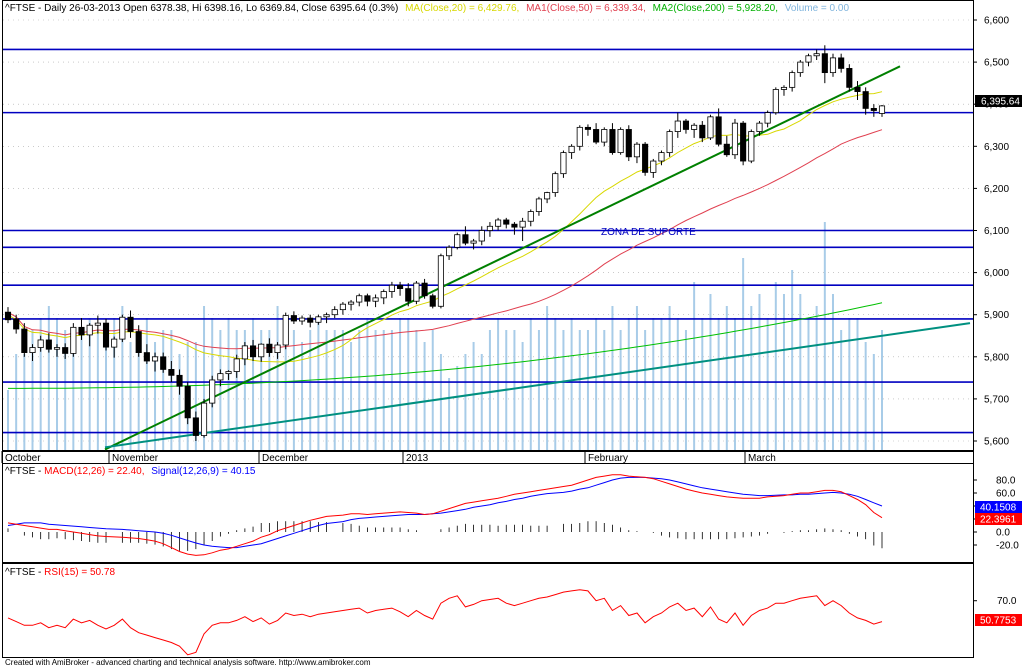 The height and width of the screenshot is (668, 1024). Describe the element at coordinates (1007, 601) in the screenshot. I see `rsi-tick-label: 70.0` at that location.